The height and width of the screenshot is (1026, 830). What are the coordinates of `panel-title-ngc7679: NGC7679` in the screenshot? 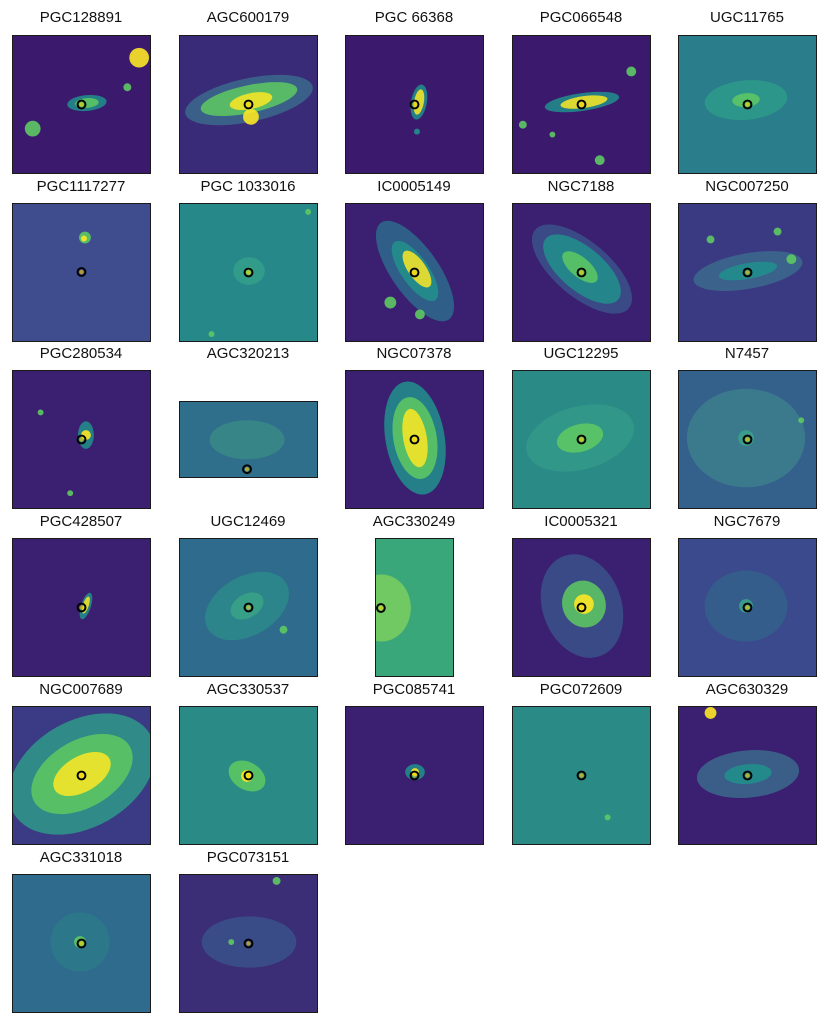 It's located at (747, 521).